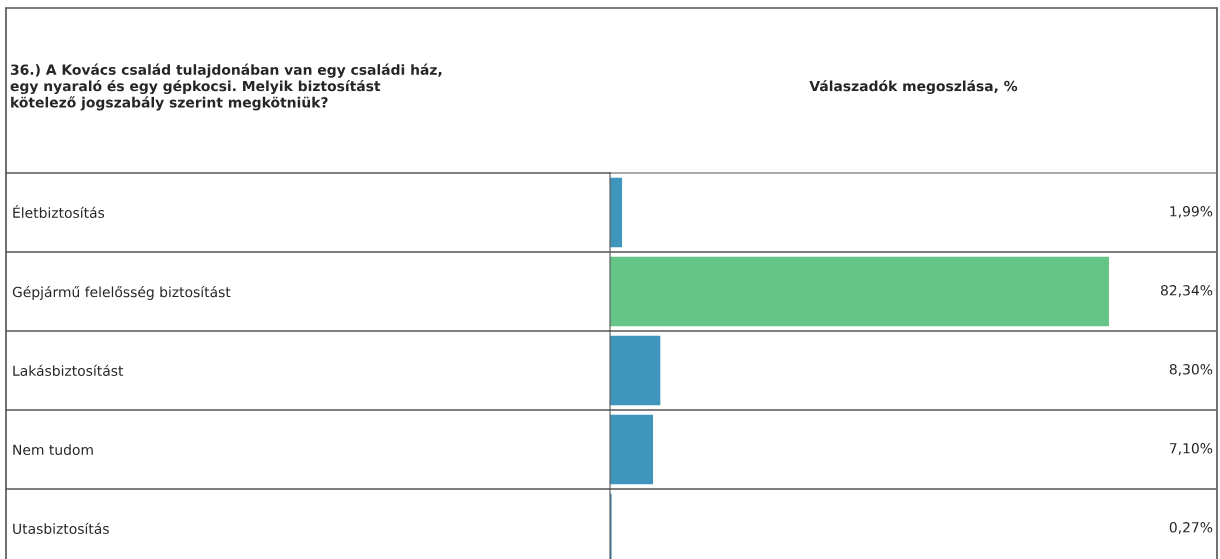  What do you see at coordinates (1186, 291) in the screenshot?
I see `data-label: 82,34%` at bounding box center [1186, 291].